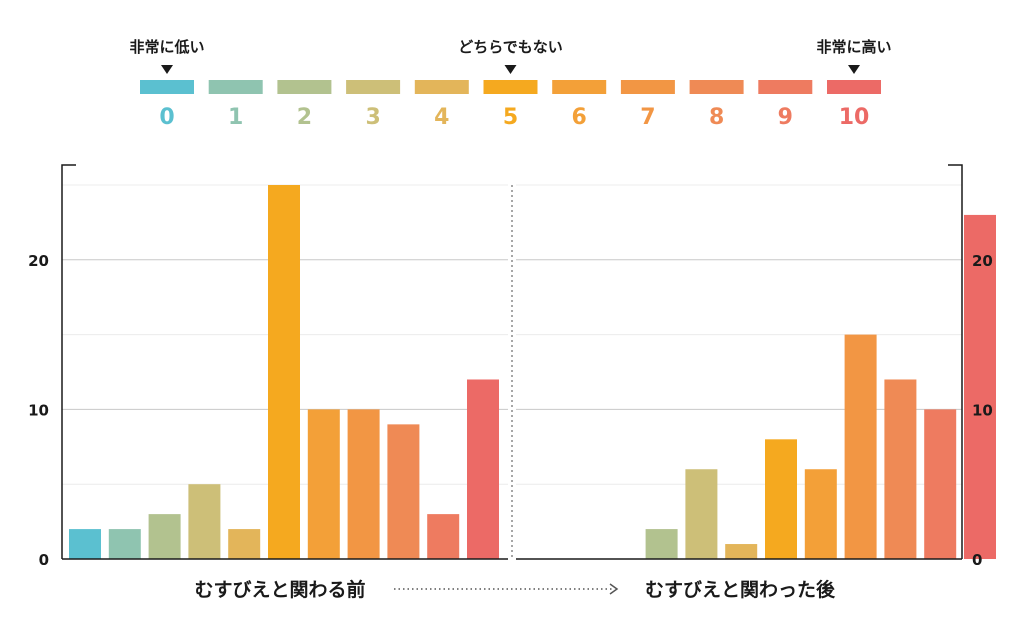  Describe the element at coordinates (44, 560) in the screenshot. I see `y-tick-label-left: 0` at that location.